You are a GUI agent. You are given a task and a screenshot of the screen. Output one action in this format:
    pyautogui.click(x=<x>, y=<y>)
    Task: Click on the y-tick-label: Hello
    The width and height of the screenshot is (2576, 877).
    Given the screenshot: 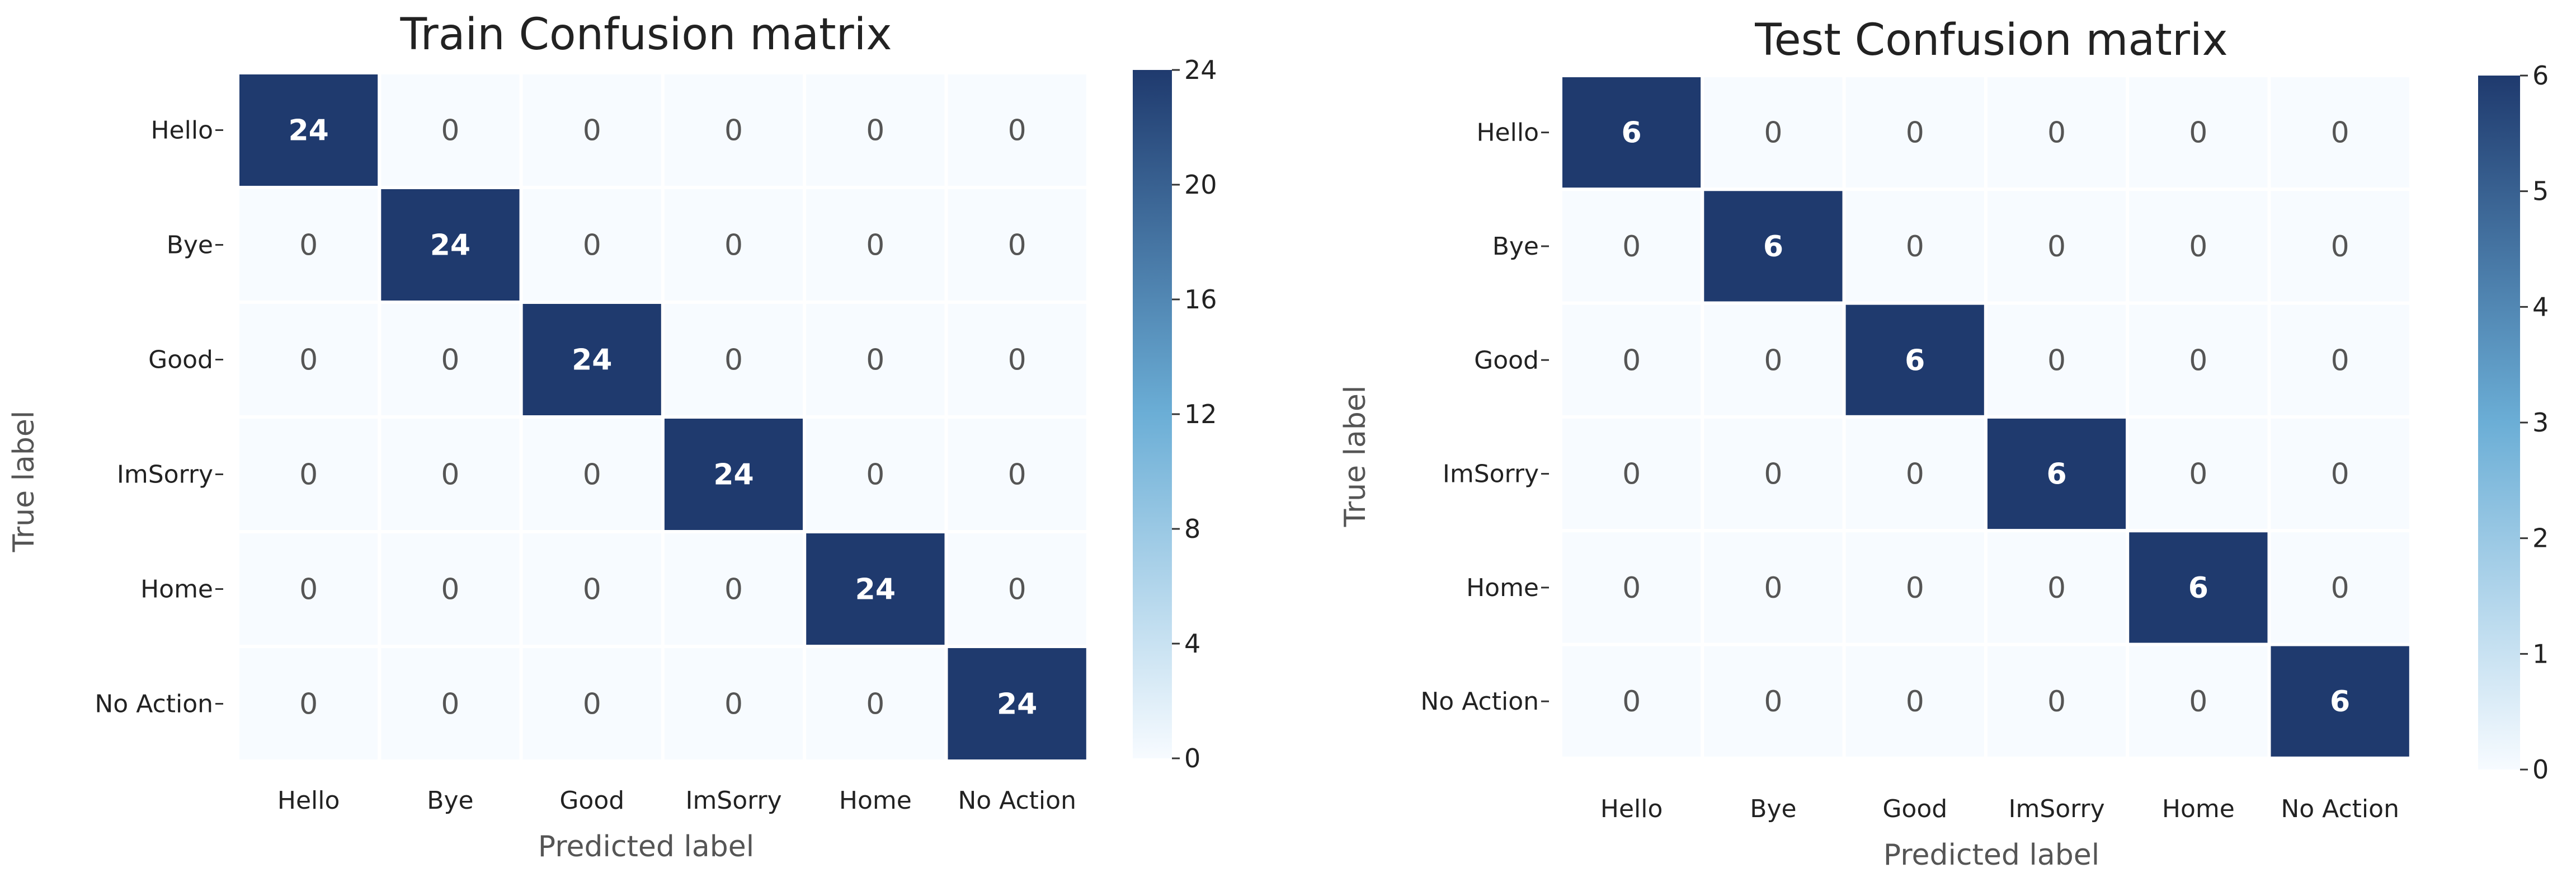 What is the action you would take?
    pyautogui.click(x=1507, y=133)
    